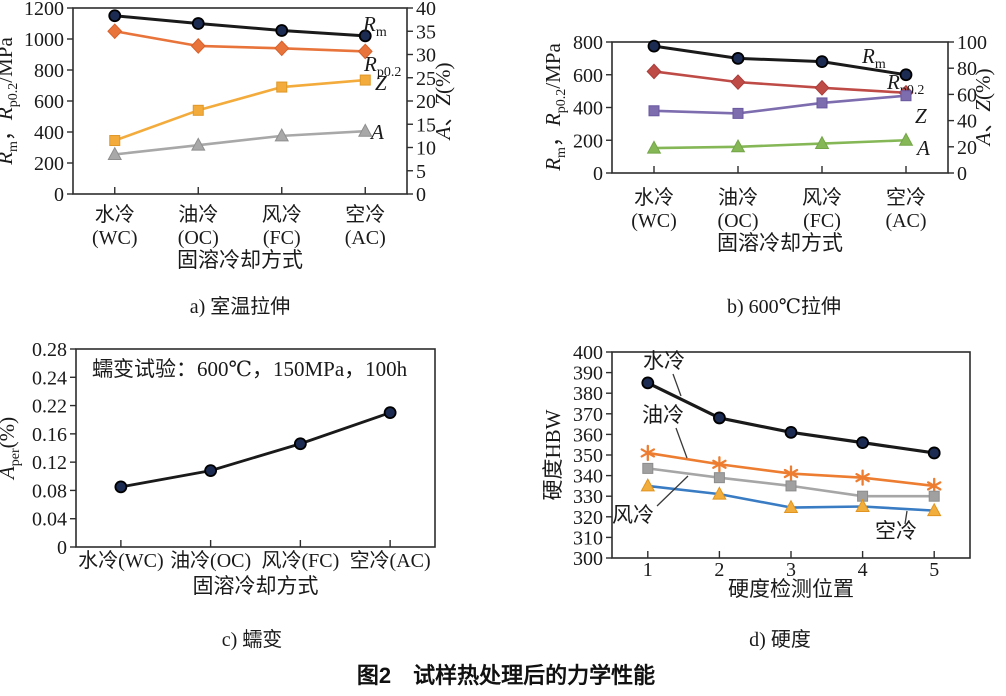 This screenshot has width=1006, height=696. I want to click on svg-text: 100, so click(972, 43).